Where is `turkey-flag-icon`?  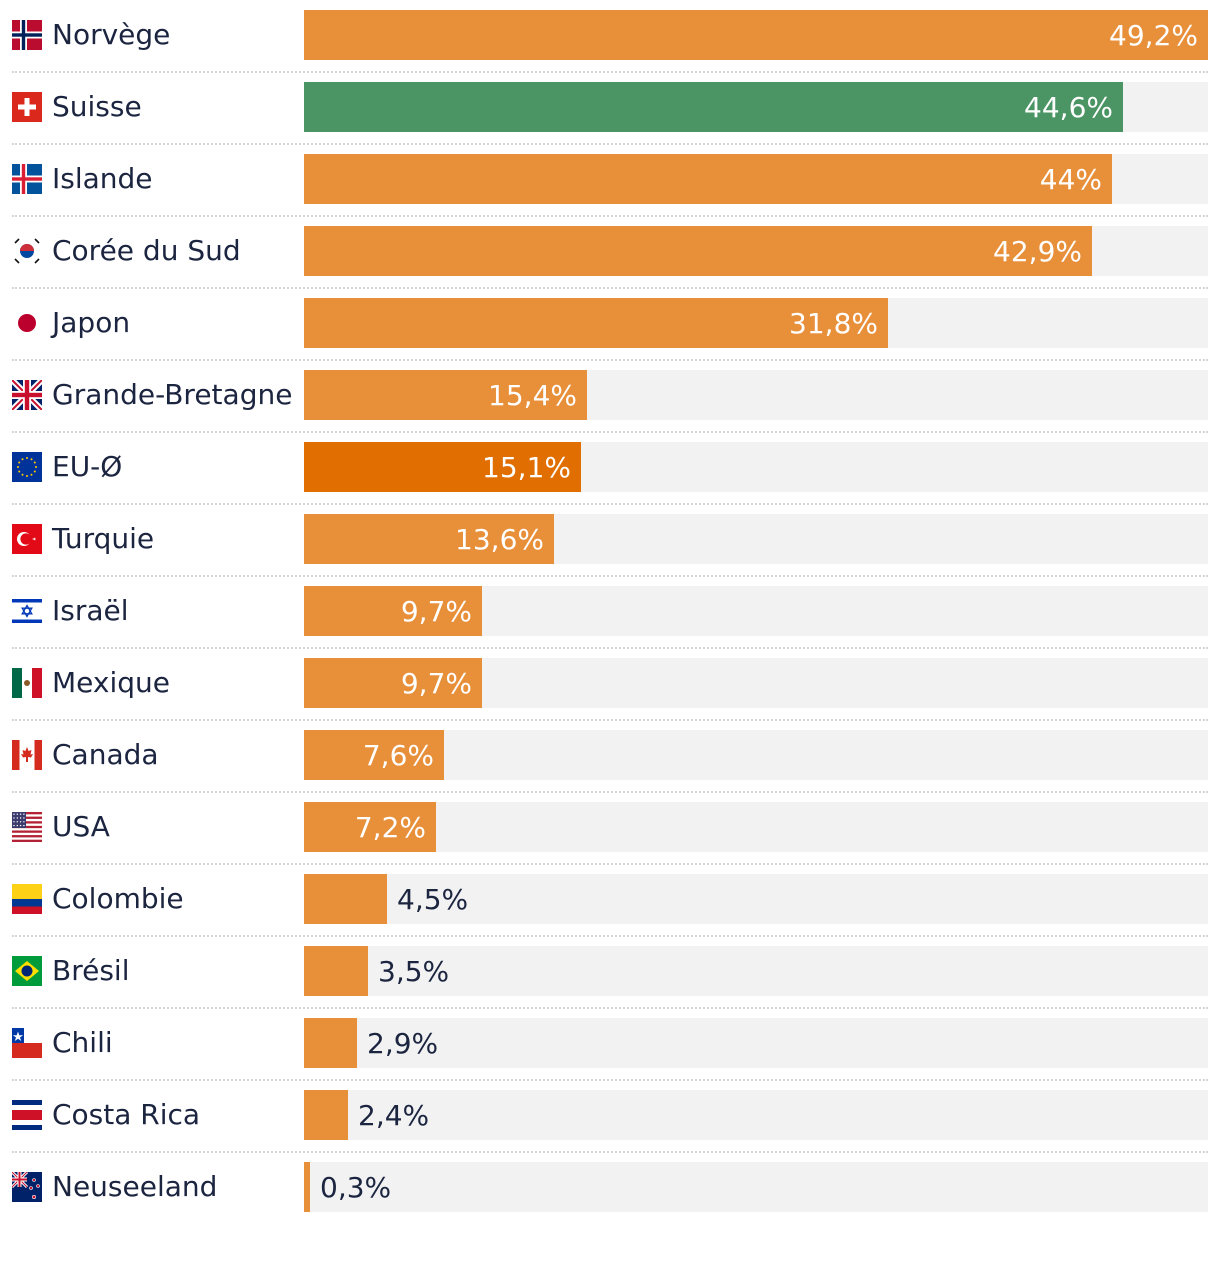 turkey-flag-icon is located at coordinates (27, 539).